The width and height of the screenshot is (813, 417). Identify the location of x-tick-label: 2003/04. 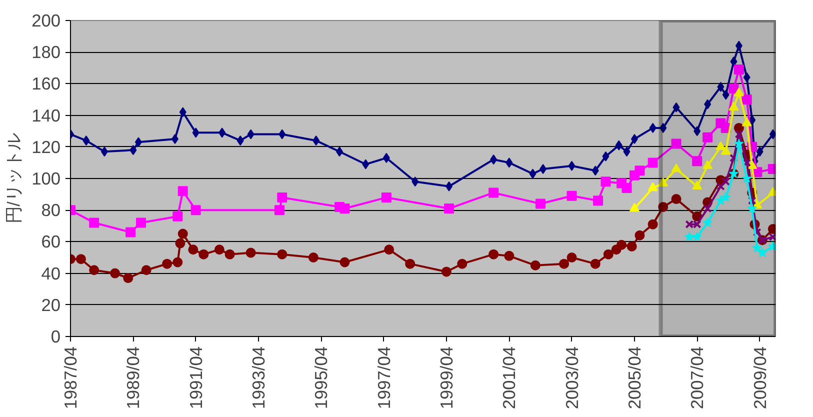
(572, 378).